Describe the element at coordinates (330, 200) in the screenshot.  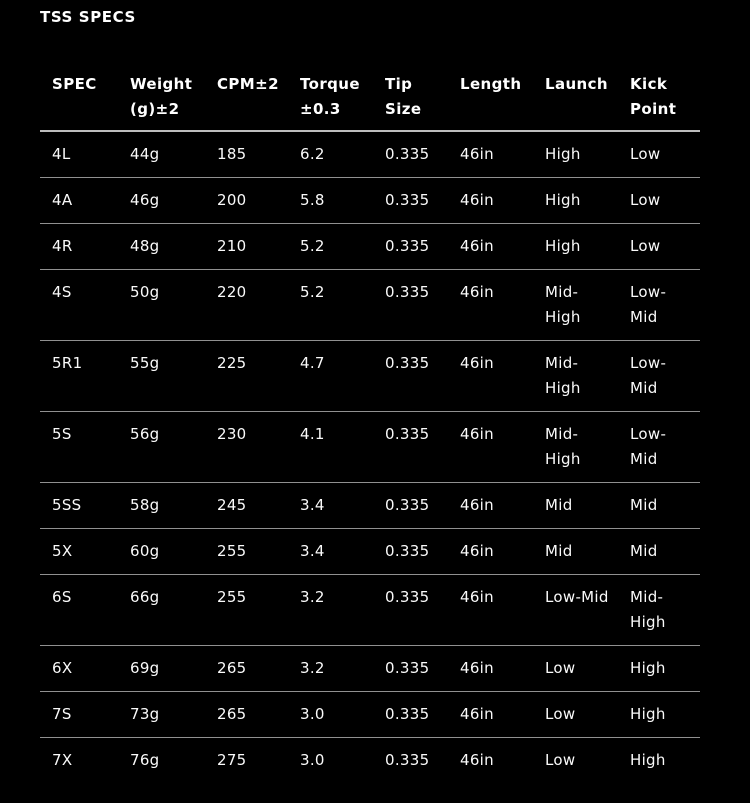
I see `cell-torque: 5.8` at that location.